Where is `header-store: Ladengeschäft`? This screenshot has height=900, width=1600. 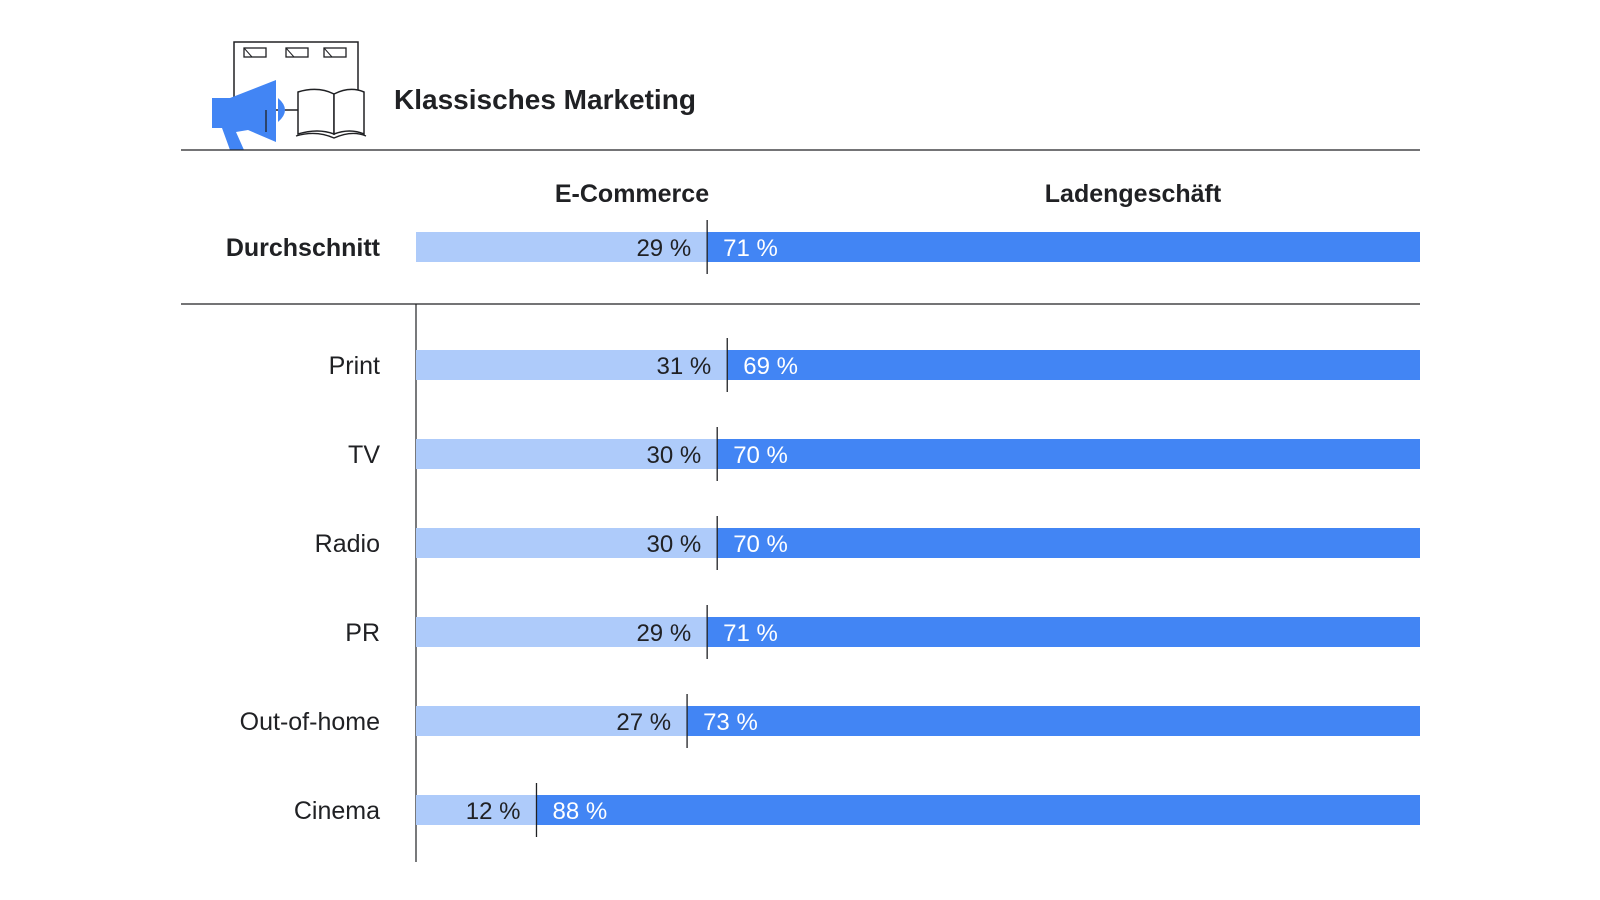
header-store: Ladengeschäft is located at coordinates (1133, 194).